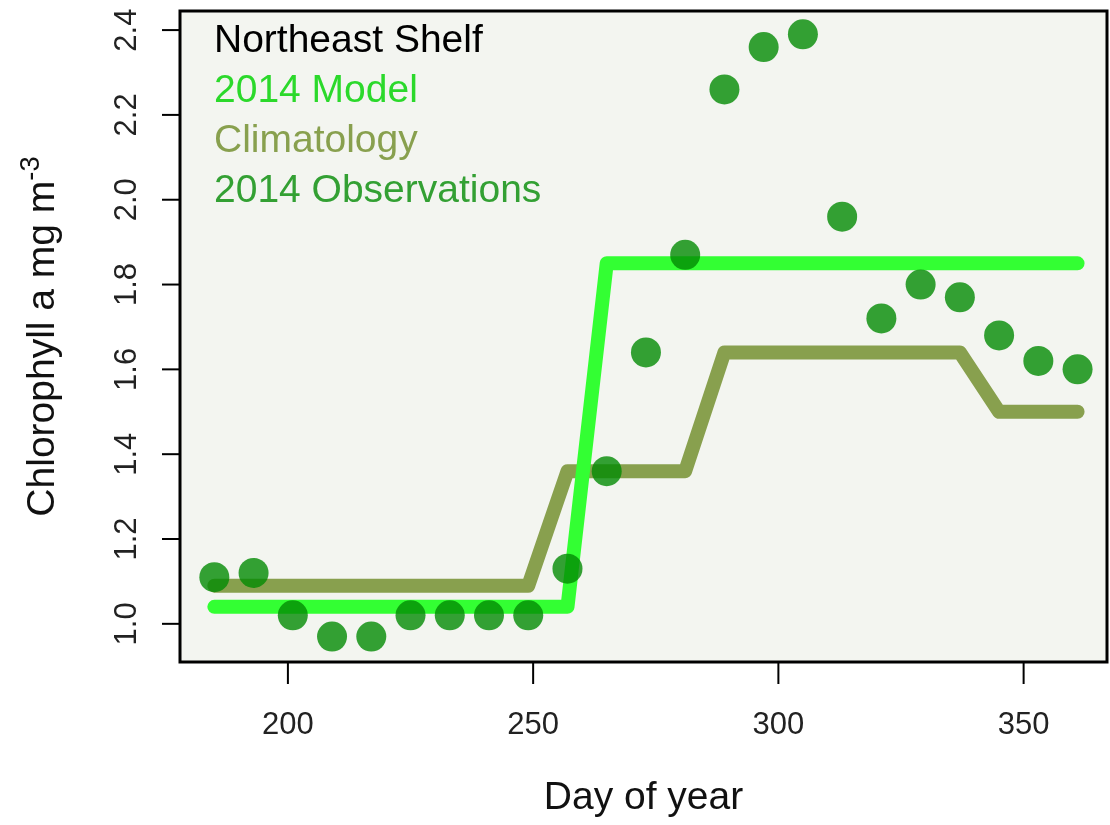 The height and width of the screenshot is (825, 1110). I want to click on y-tick-label: 1.4, so click(125, 454).